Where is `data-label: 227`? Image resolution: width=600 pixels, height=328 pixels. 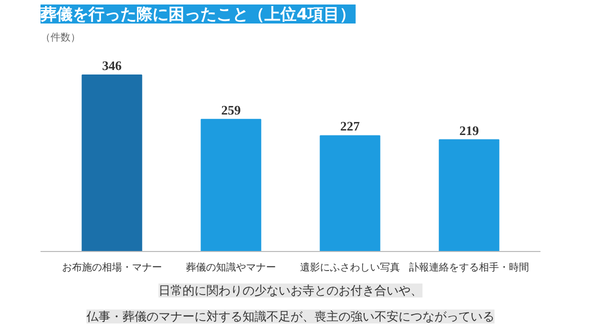
data-label: 227 is located at coordinates (350, 126).